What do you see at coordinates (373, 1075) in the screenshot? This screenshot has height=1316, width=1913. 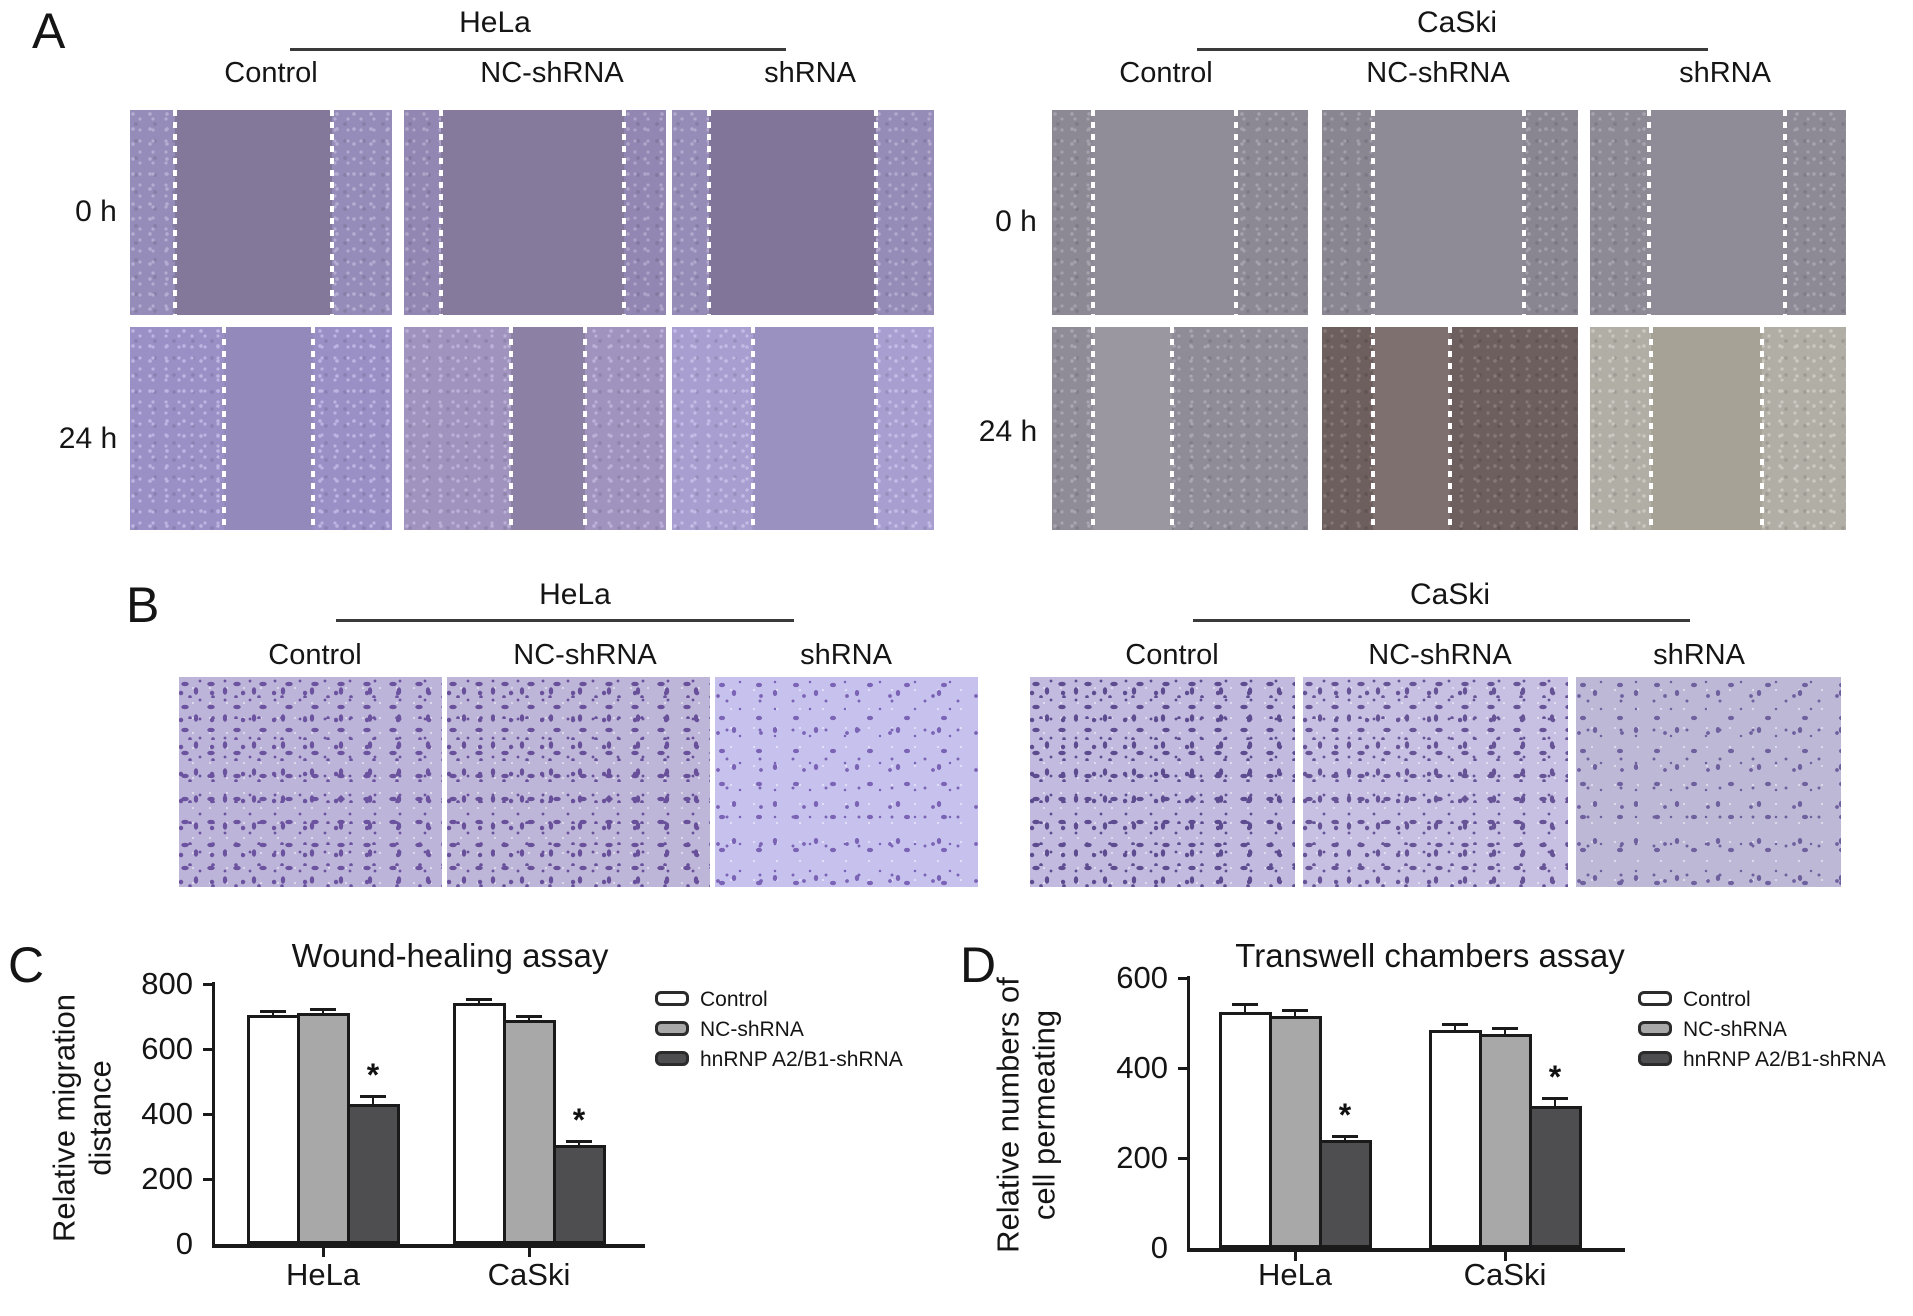 I see `significance-asterisk-c-hela: *` at bounding box center [373, 1075].